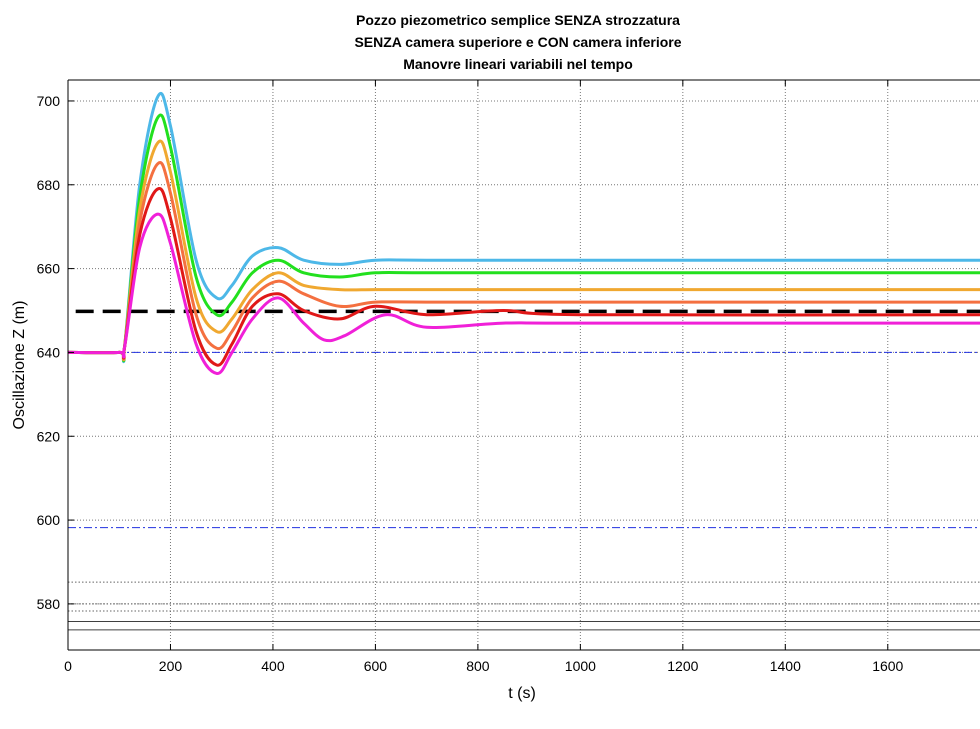 This screenshot has height=729, width=980. Describe the element at coordinates (49, 269) in the screenshot. I see `y-tick-label: 660` at that location.